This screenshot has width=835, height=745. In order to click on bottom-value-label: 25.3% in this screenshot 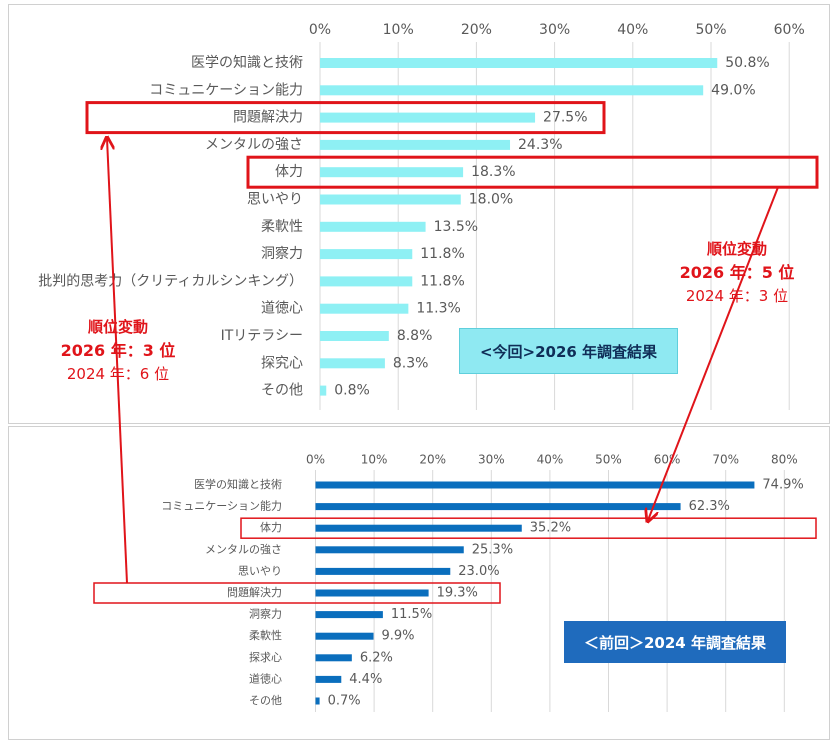, I will do `click(492, 549)`.